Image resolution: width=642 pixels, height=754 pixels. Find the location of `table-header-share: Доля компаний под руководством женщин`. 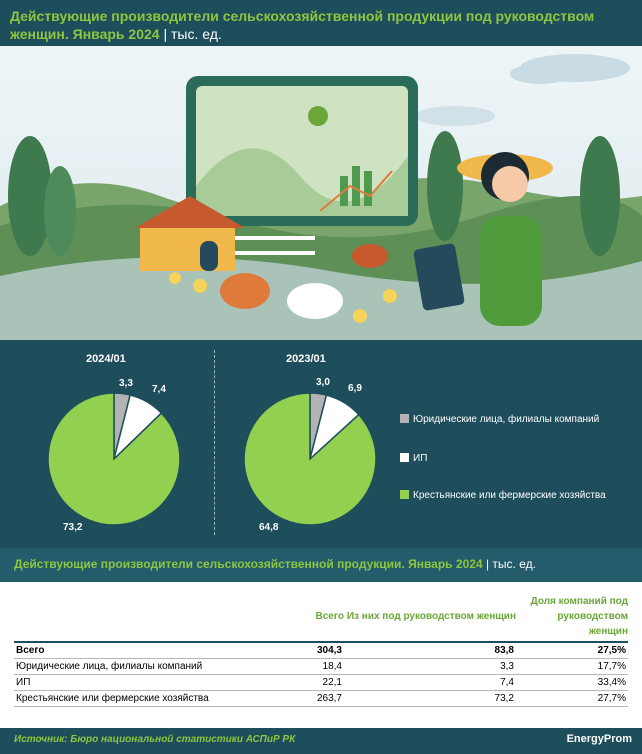

table-header-share: Доля компаний под руководством женщин is located at coordinates (572, 617).